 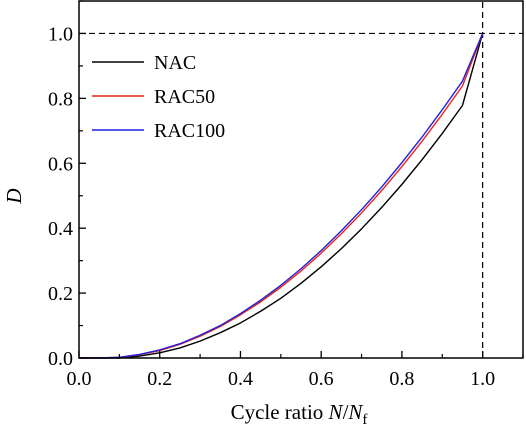 What do you see at coordinates (240, 379) in the screenshot?
I see `x-tick-label: 0.4` at bounding box center [240, 379].